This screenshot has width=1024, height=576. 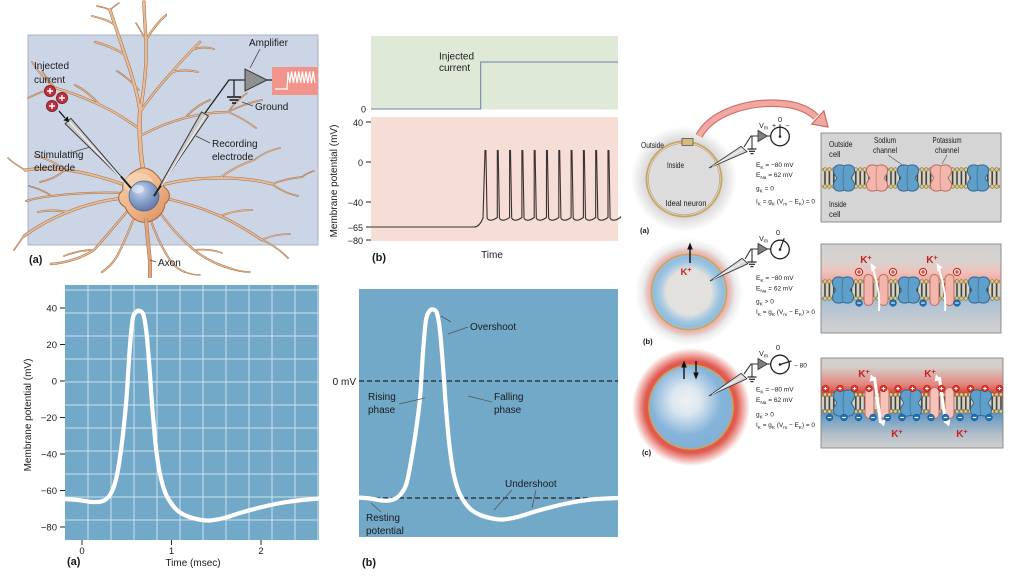 I want to click on svg-text: potential, so click(x=385, y=531).